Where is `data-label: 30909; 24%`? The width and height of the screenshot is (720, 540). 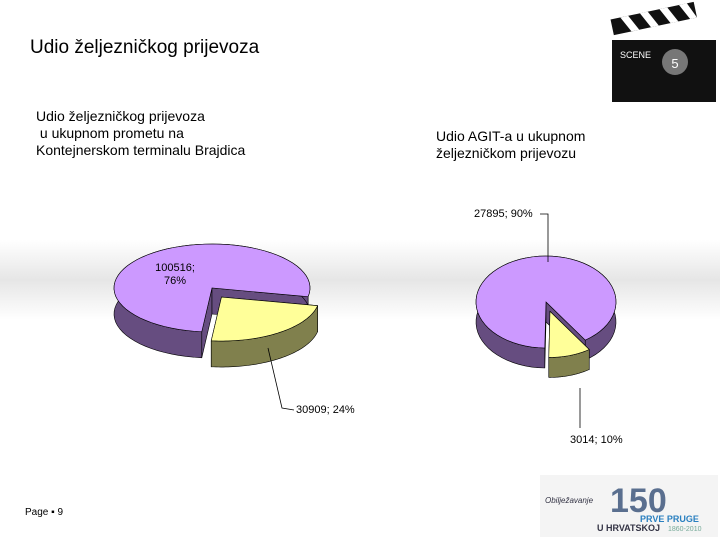 data-label: 30909; 24% is located at coordinates (325, 410).